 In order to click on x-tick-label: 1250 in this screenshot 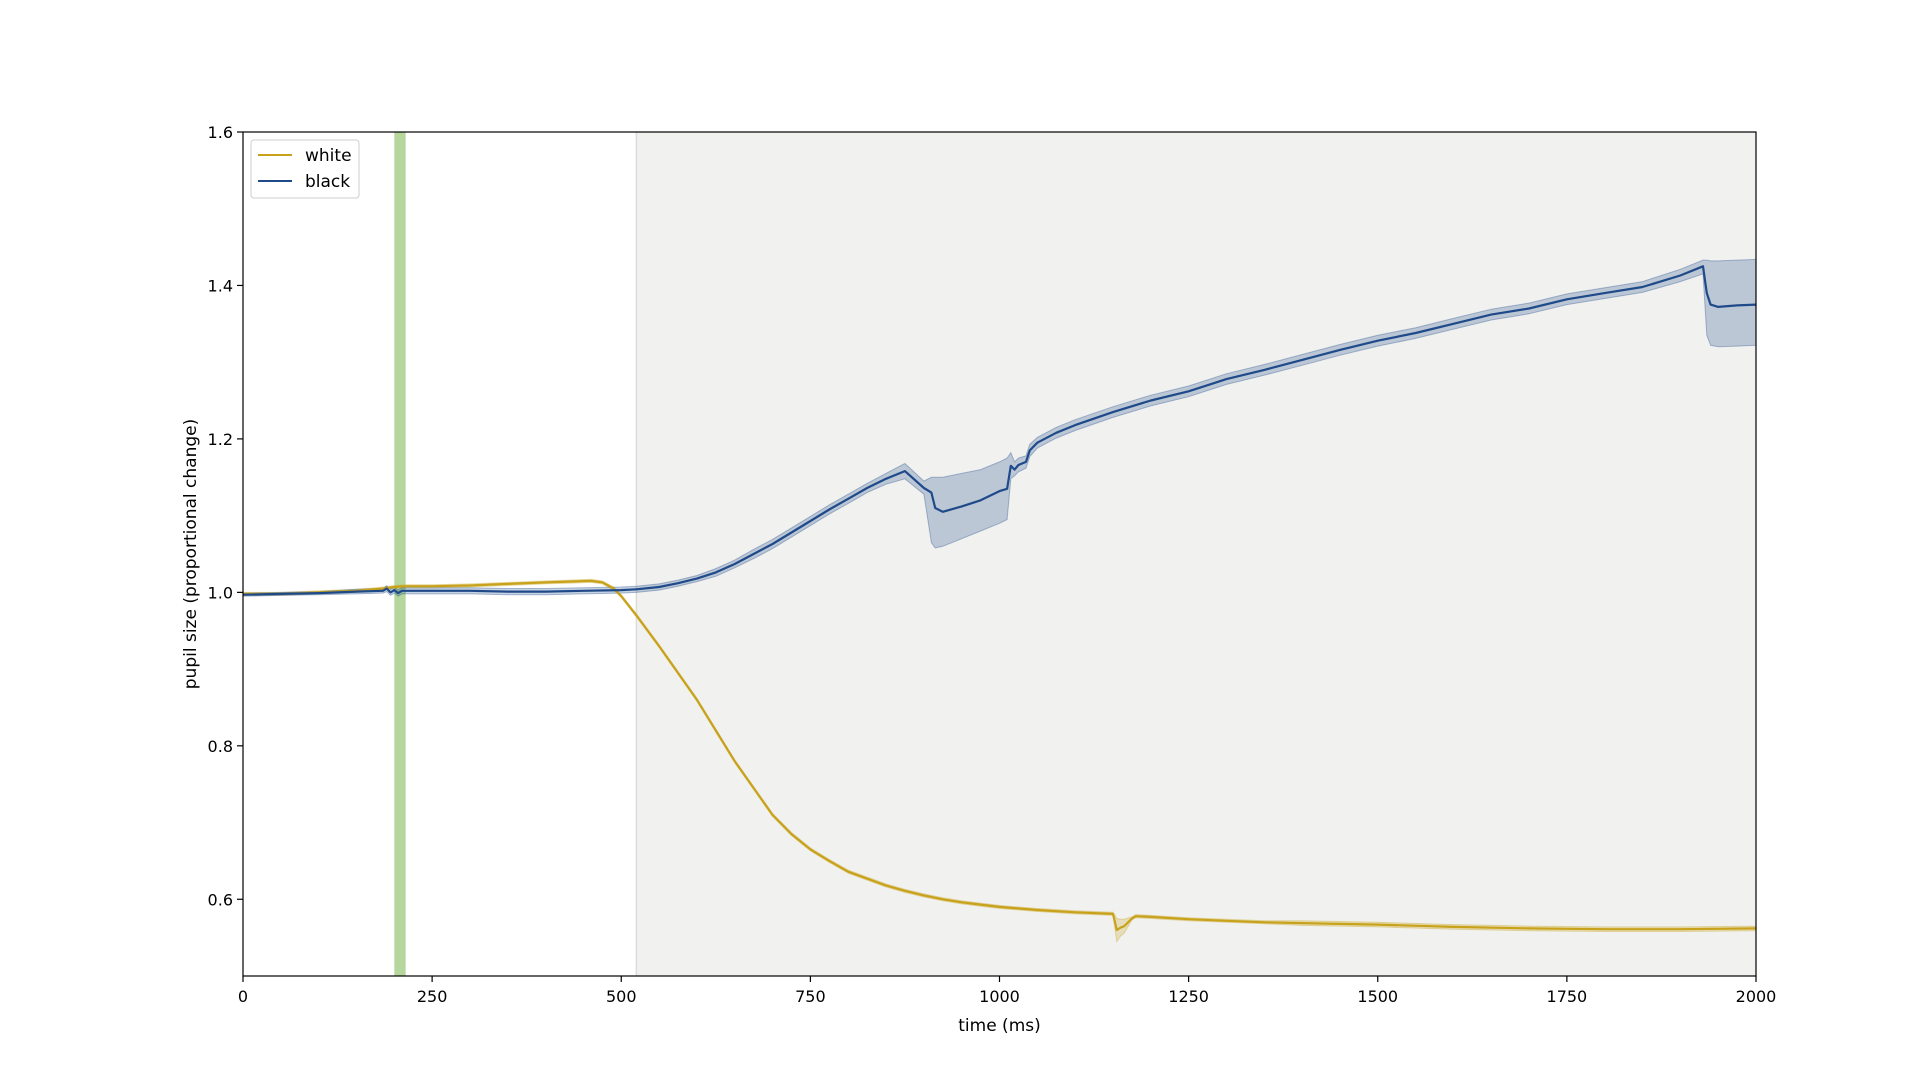, I will do `click(1188, 996)`.